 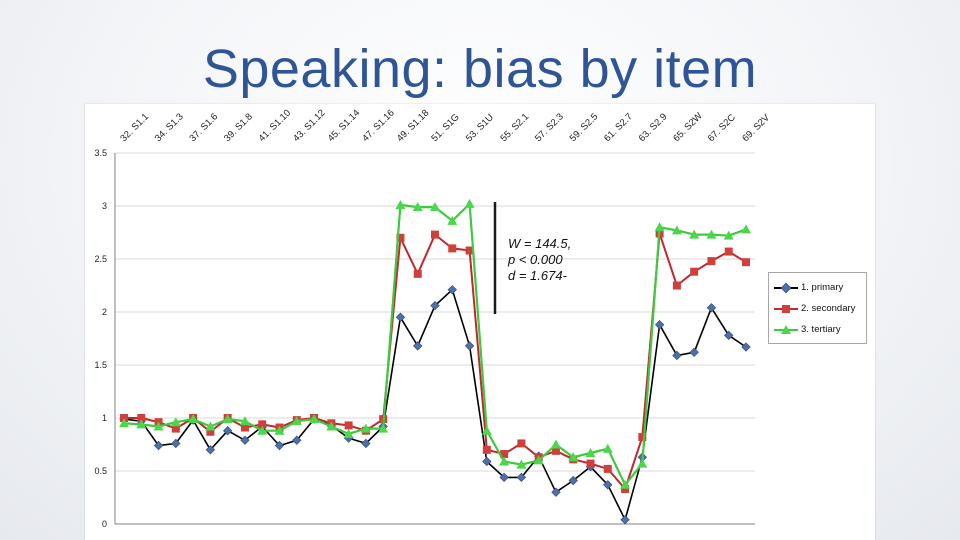 I want to click on x-tick-label: 67. S2C, so click(x=722, y=128).